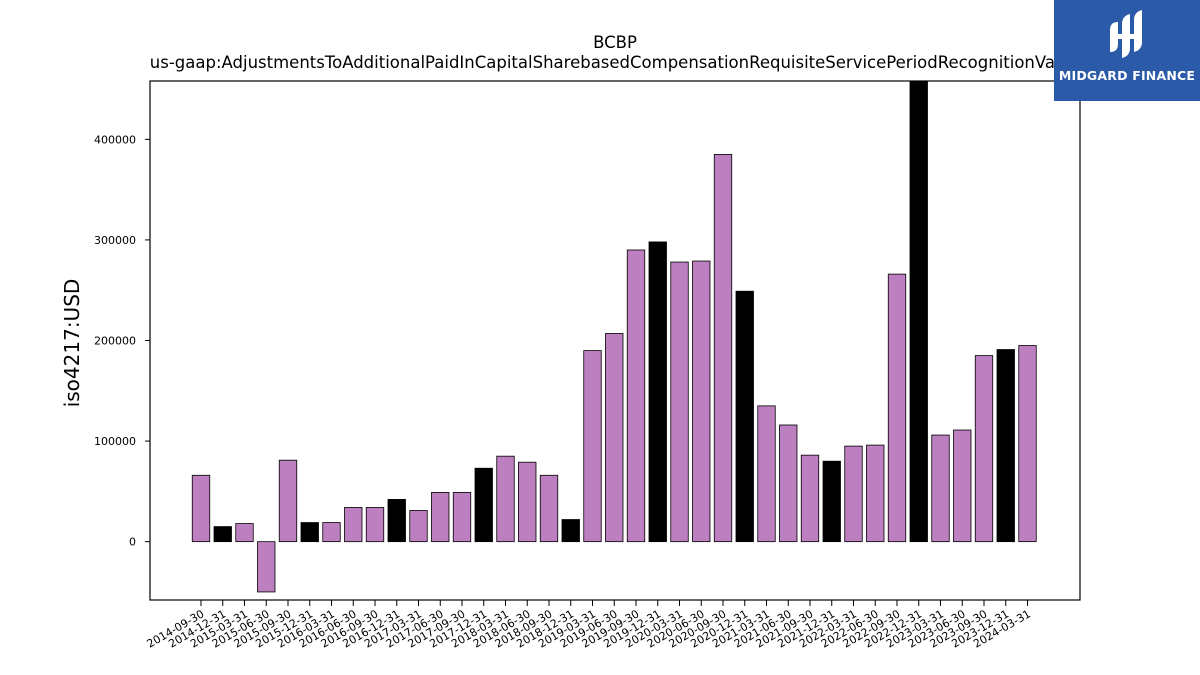 The width and height of the screenshot is (1200, 675). What do you see at coordinates (132, 542) in the screenshot?
I see `y-tick-label: 0` at bounding box center [132, 542].